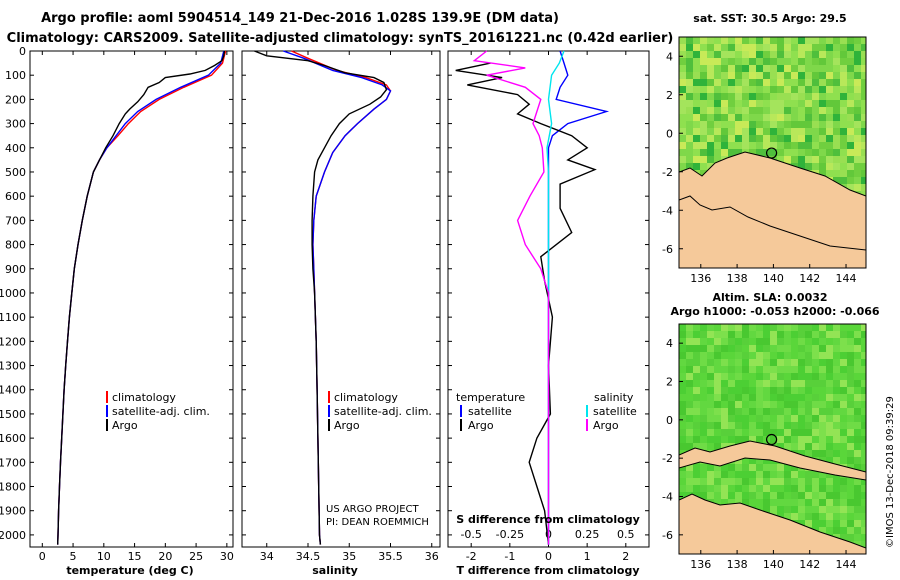 Image resolution: width=900 pixels, height=580 pixels. I want to click on x-tick-label: 35, so click(349, 556).